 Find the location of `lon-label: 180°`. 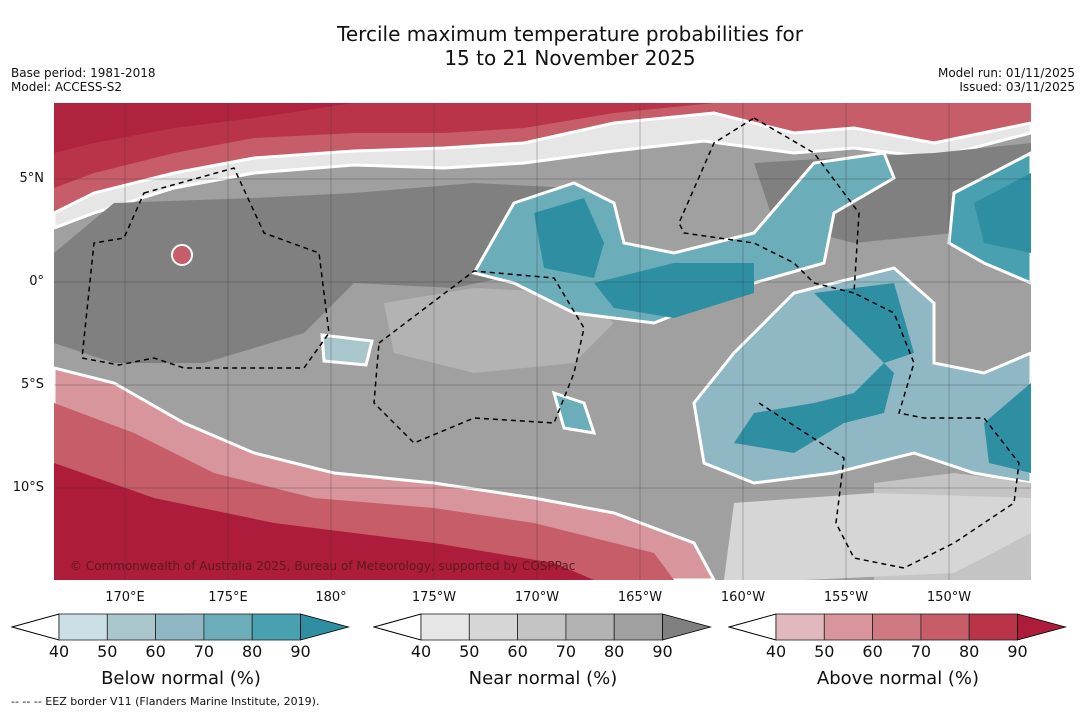

lon-label: 180° is located at coordinates (331, 597).